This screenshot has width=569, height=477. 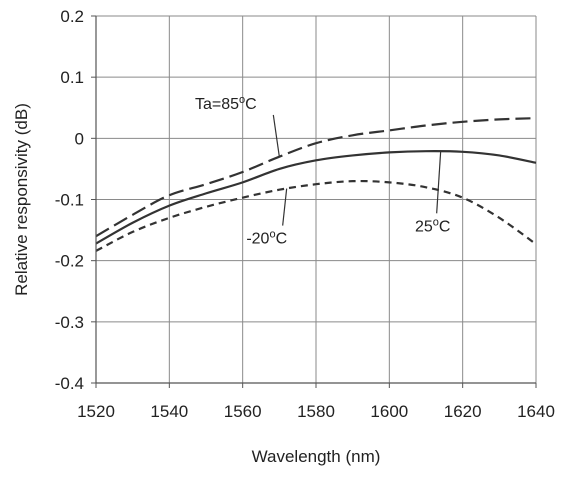 What do you see at coordinates (389, 411) in the screenshot?
I see `x-tick-label: 1600` at bounding box center [389, 411].